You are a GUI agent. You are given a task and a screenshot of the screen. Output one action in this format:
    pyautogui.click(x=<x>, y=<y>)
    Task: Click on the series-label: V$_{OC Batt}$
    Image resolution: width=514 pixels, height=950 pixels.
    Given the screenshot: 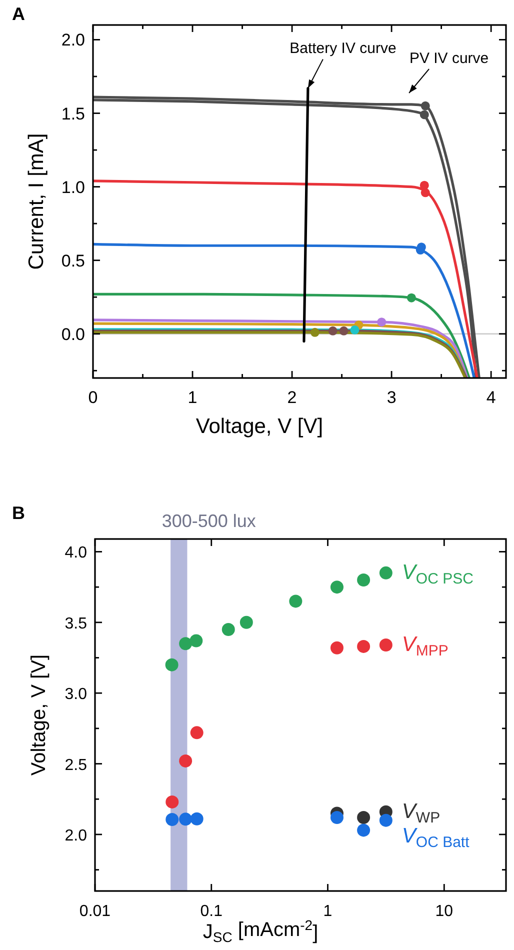 What is the action you would take?
    pyautogui.click(x=436, y=837)
    